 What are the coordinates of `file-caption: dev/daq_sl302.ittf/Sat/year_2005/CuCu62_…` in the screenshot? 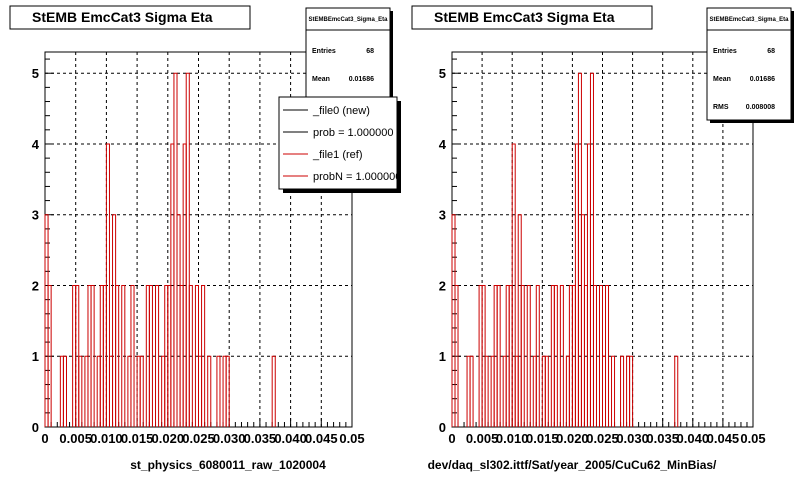 It's located at (572, 465).